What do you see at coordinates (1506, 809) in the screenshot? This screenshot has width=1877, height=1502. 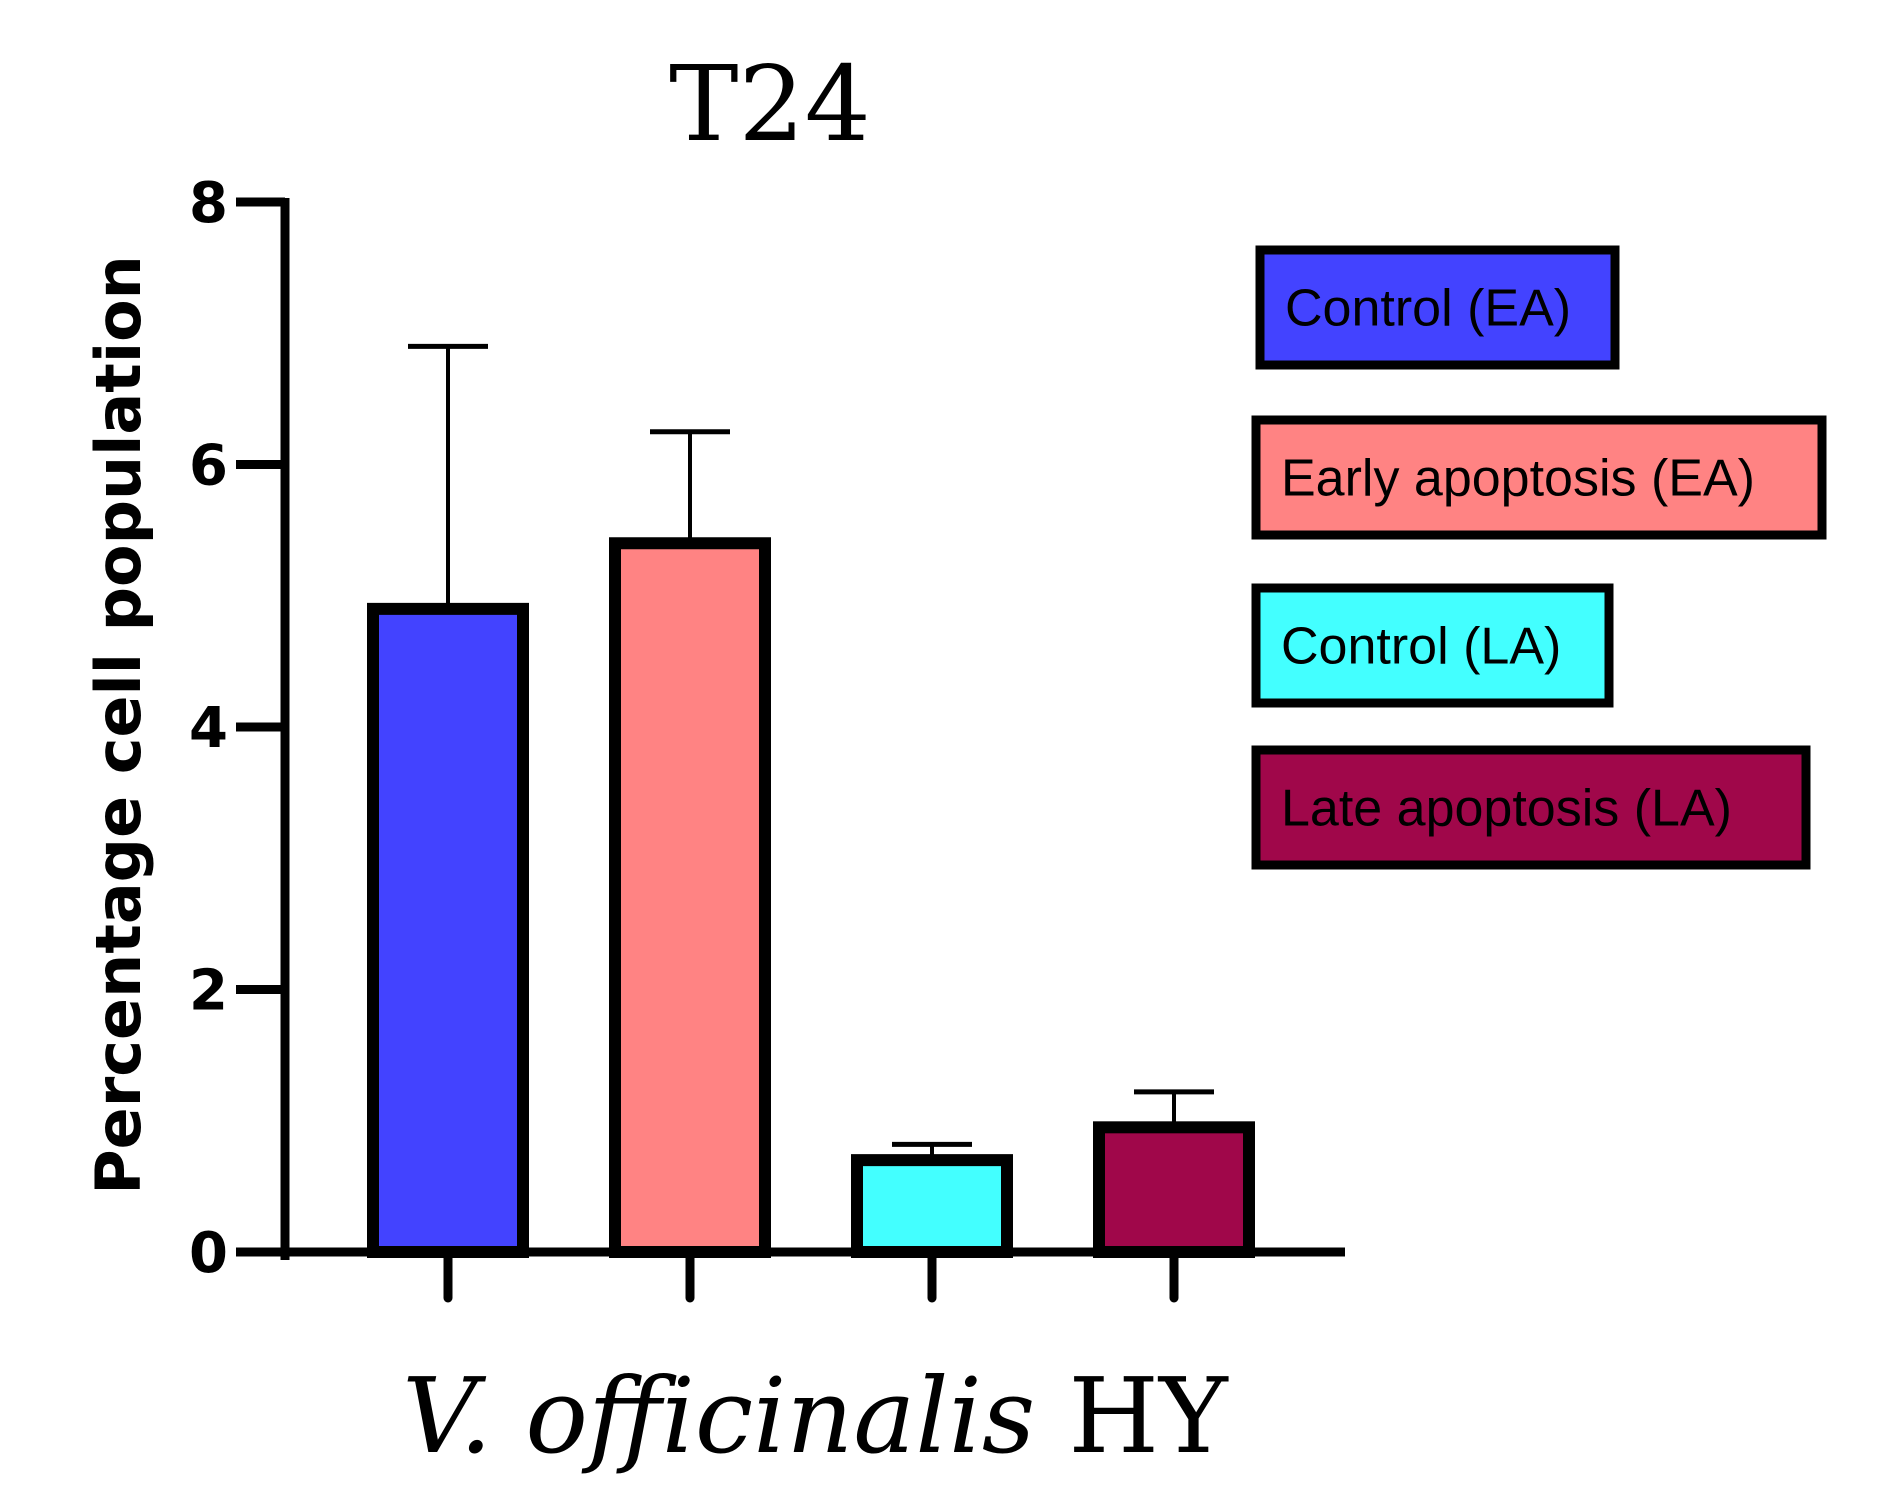 I see `legend-label: Late apoptosis (LA)` at bounding box center [1506, 809].